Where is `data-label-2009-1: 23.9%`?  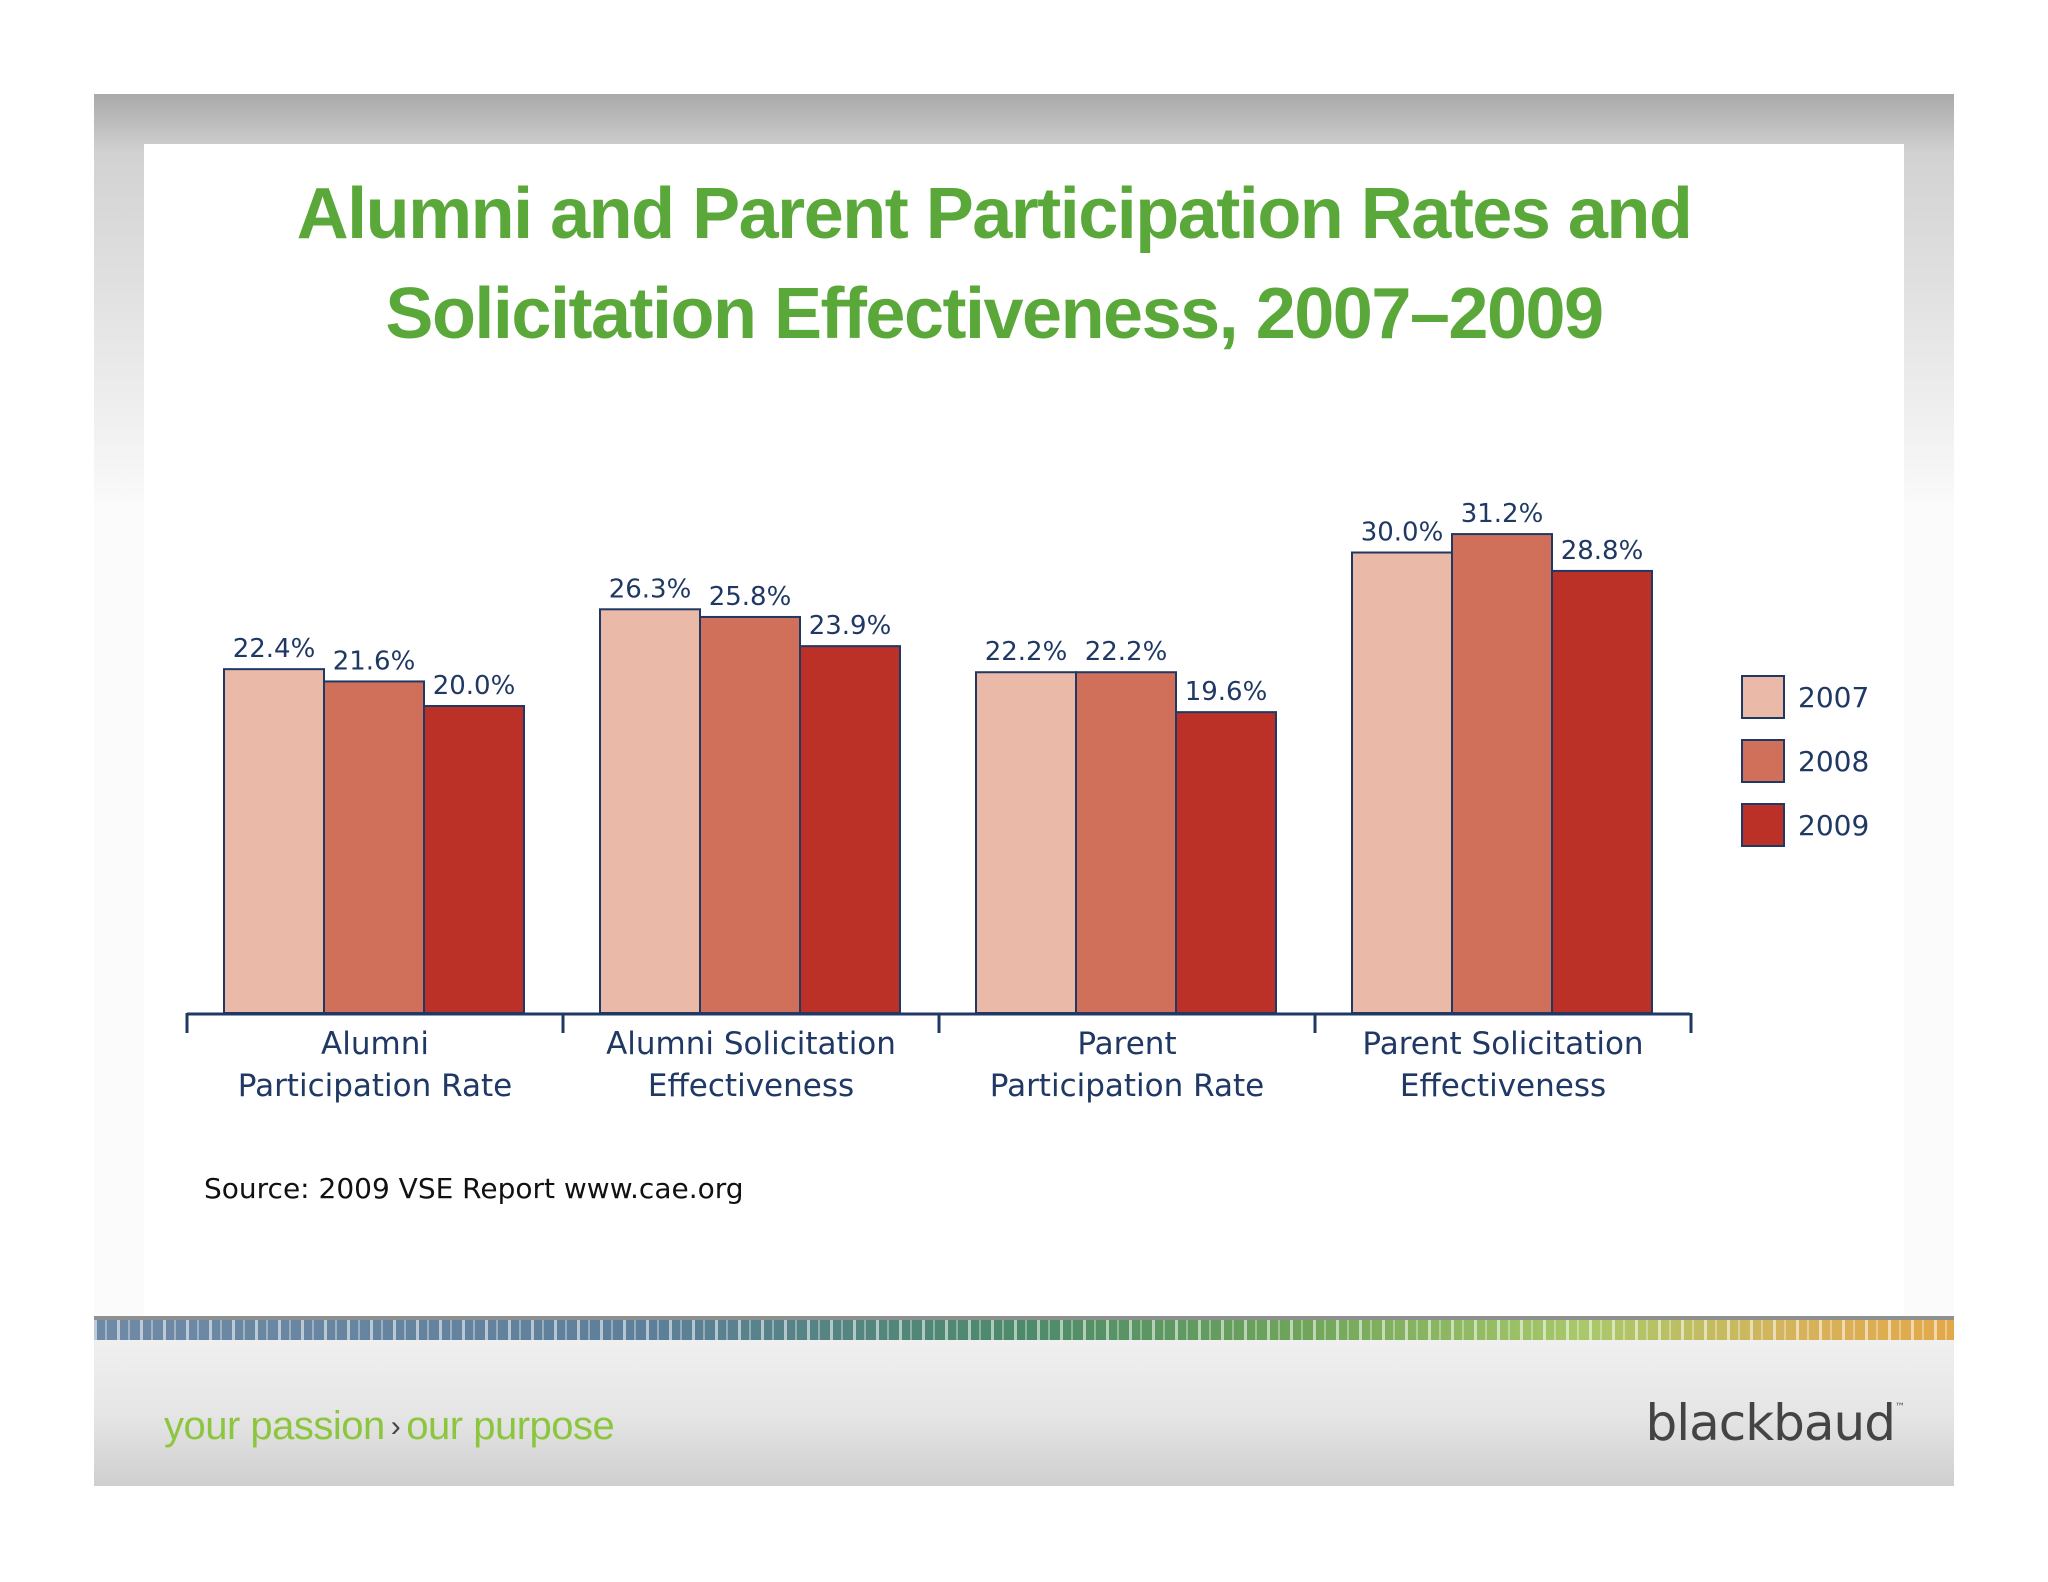
data-label-2009-1: 23.9% is located at coordinates (850, 626).